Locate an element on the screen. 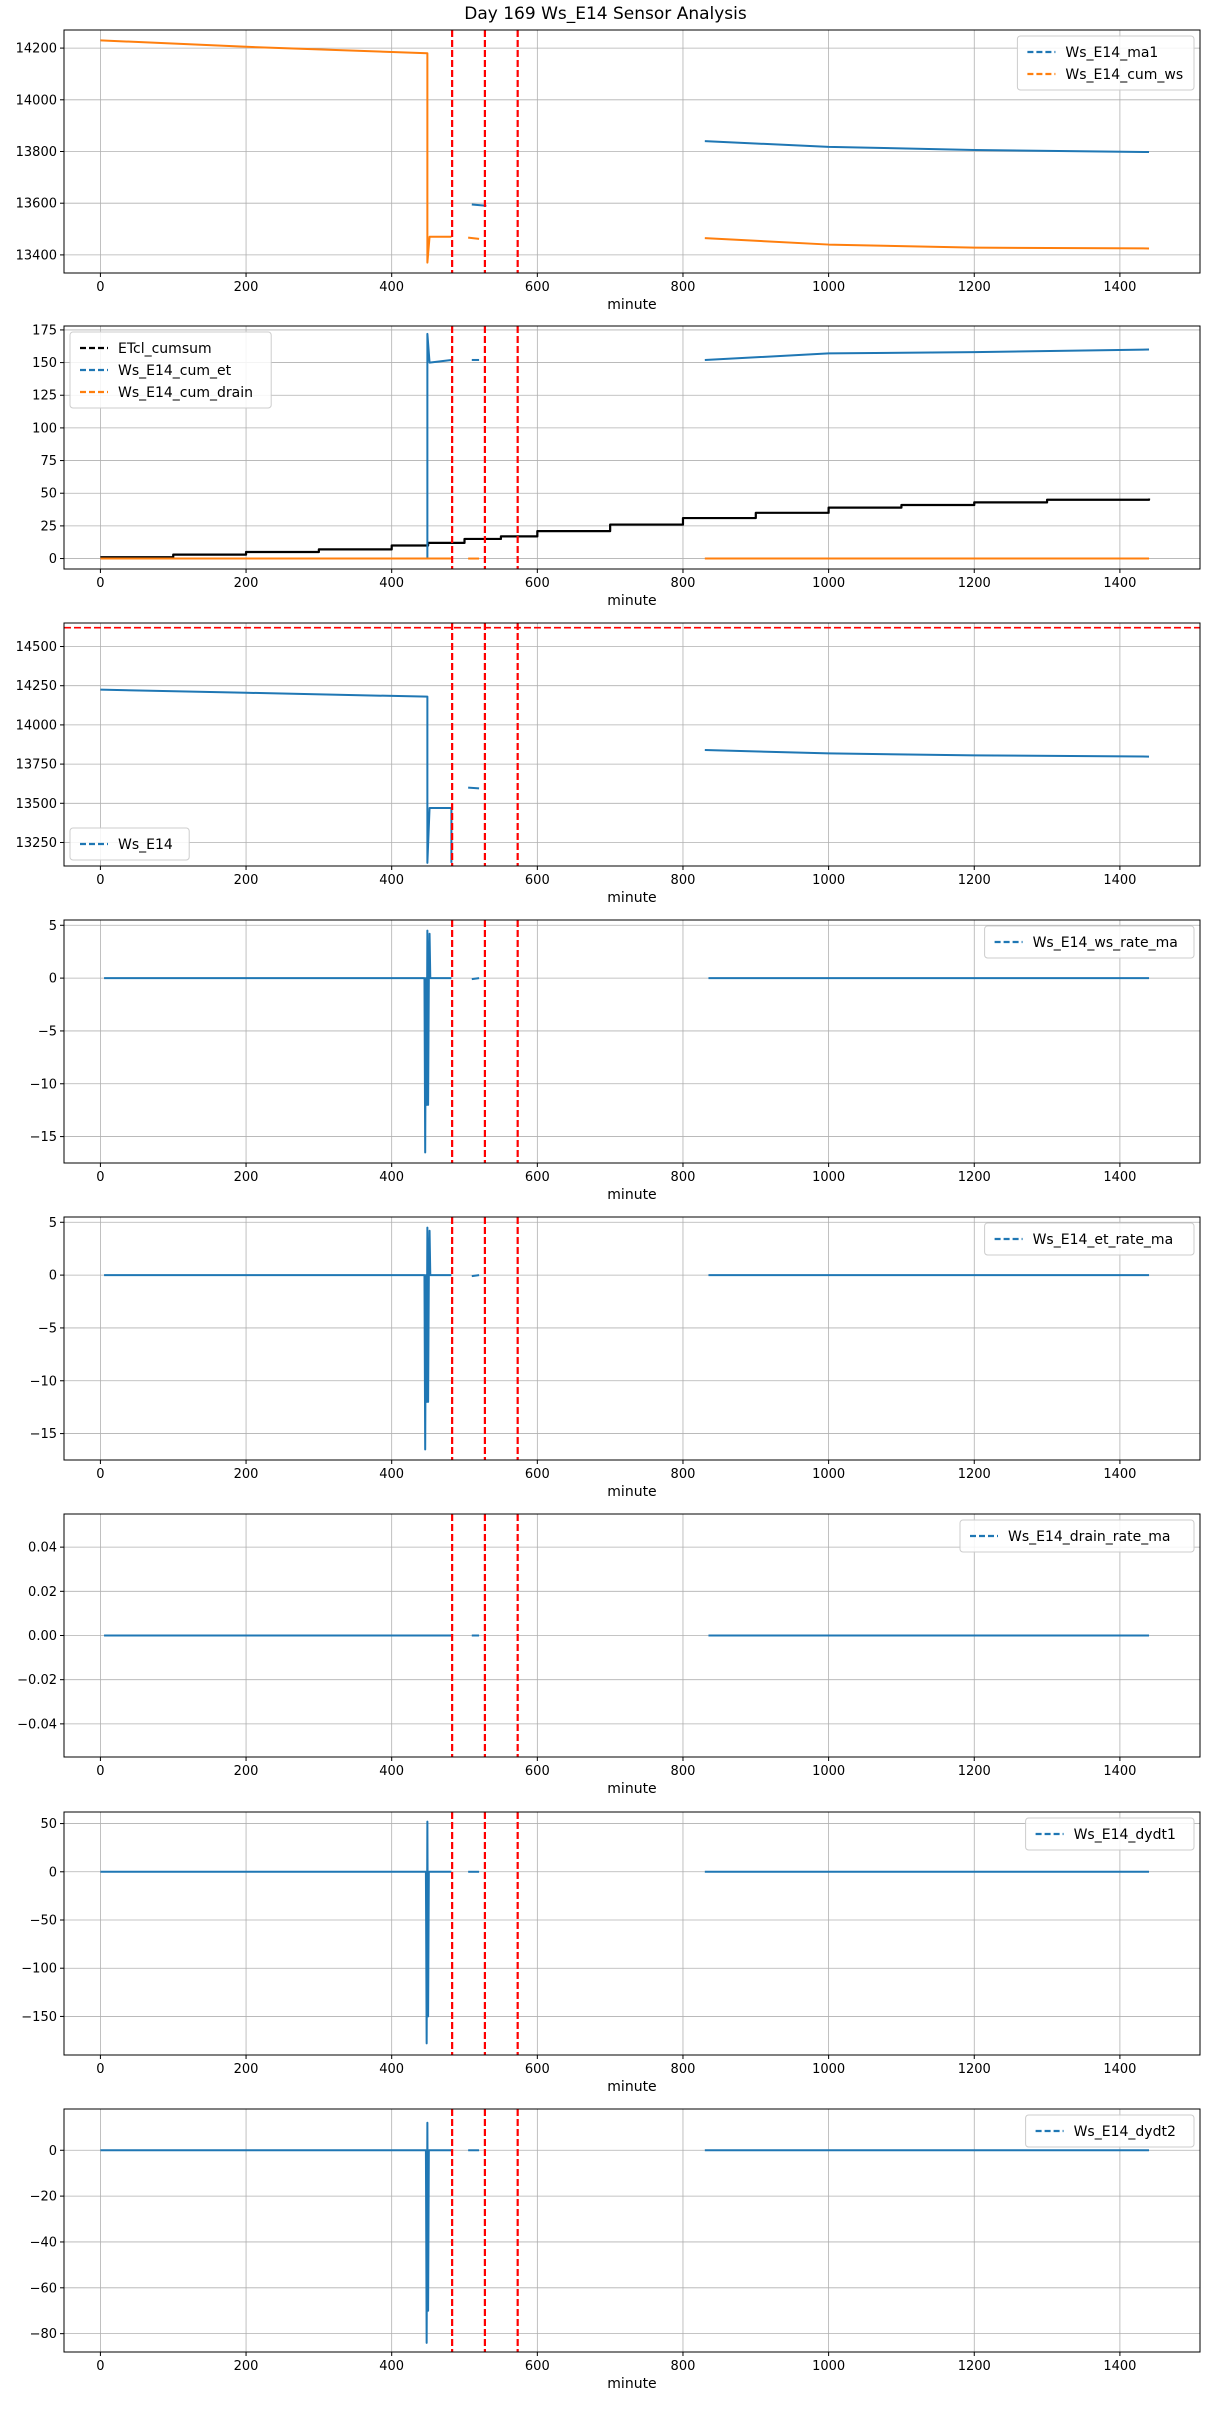 Image resolution: width=1211 pixels, height=2411 pixels. y-tick-label: 13750 is located at coordinates (36, 765).